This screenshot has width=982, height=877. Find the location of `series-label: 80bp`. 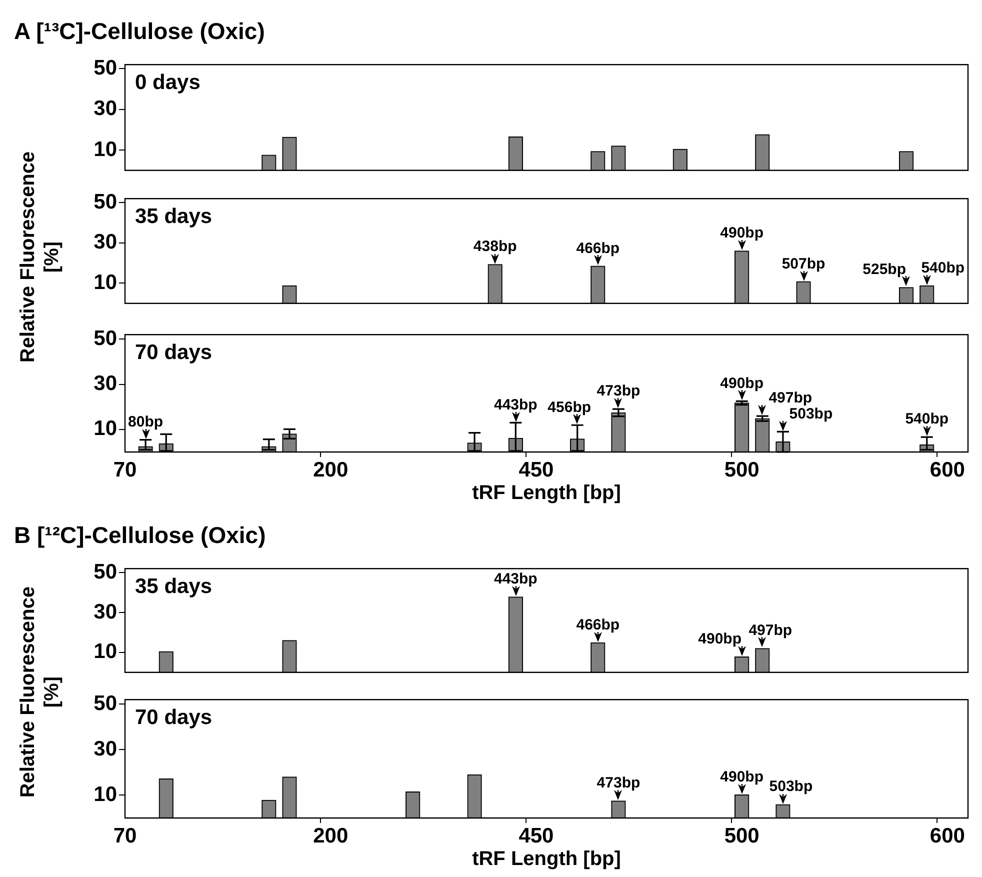

series-label: 80bp is located at coordinates (146, 421).